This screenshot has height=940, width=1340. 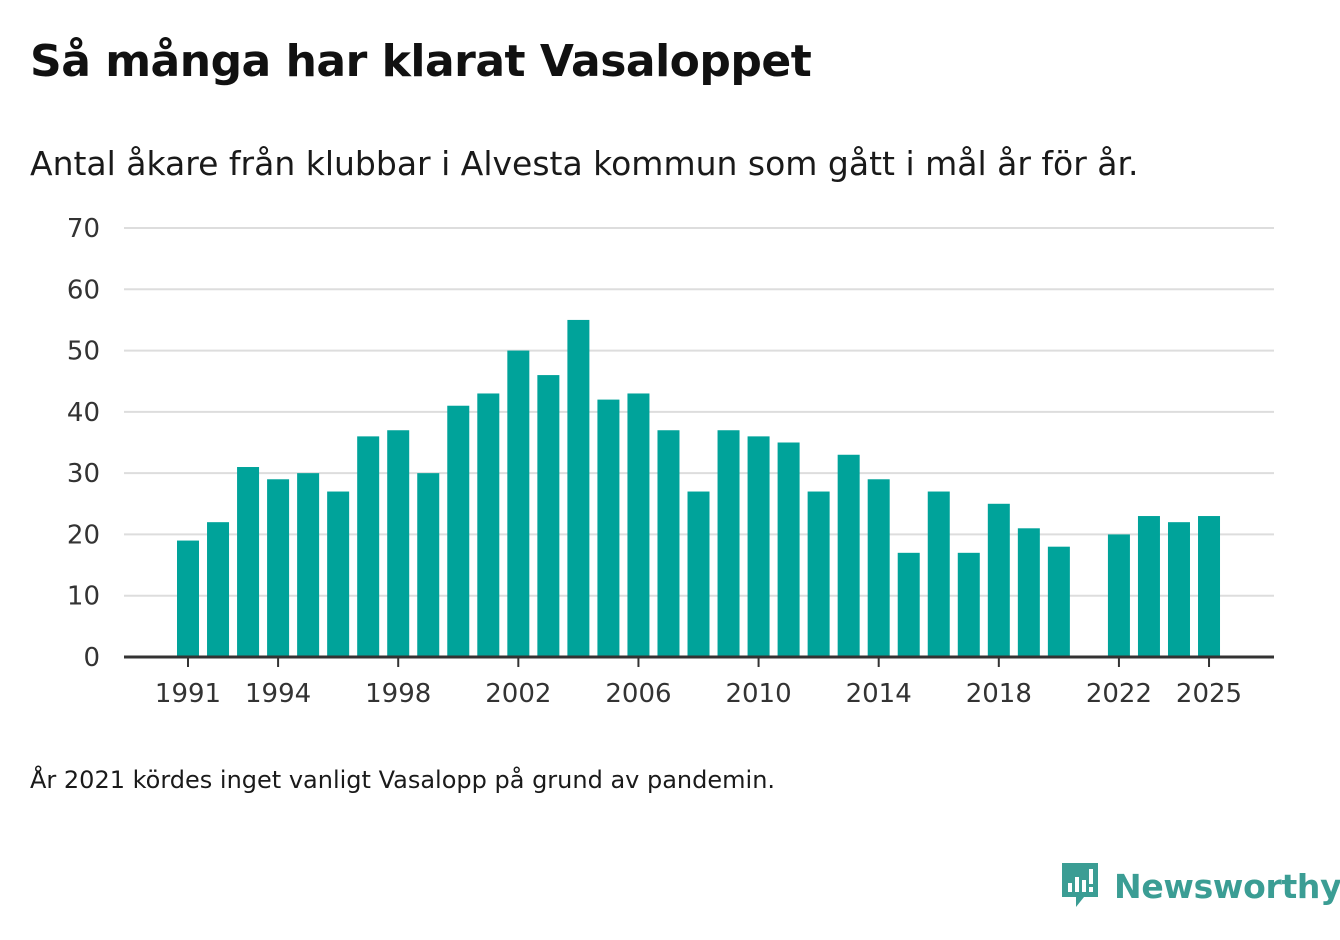 I want to click on newsworthy-logo-icon, so click(x=1080, y=885).